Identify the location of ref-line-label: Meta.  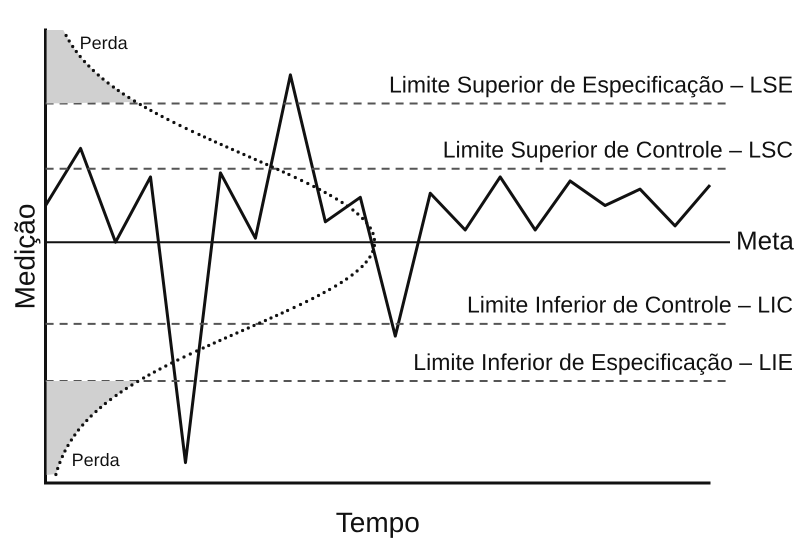
(765, 240).